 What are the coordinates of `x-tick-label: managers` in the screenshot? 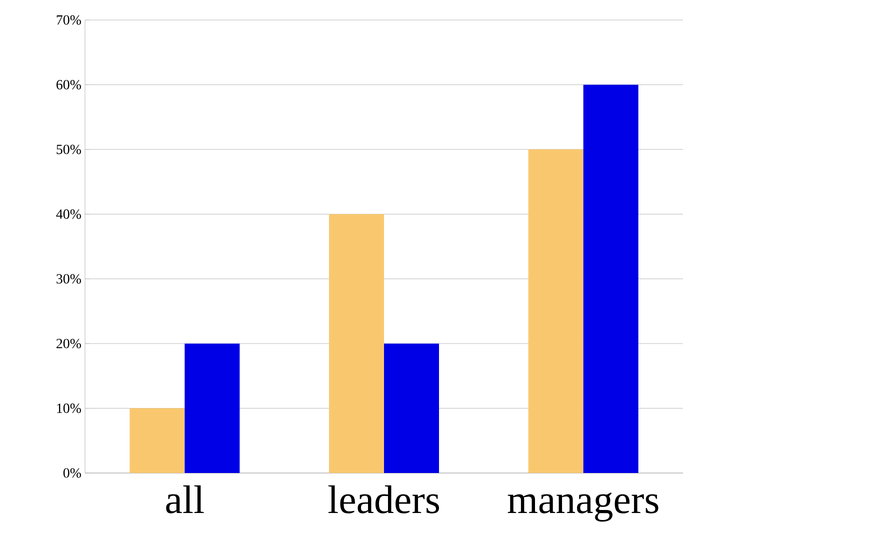 It's located at (583, 507).